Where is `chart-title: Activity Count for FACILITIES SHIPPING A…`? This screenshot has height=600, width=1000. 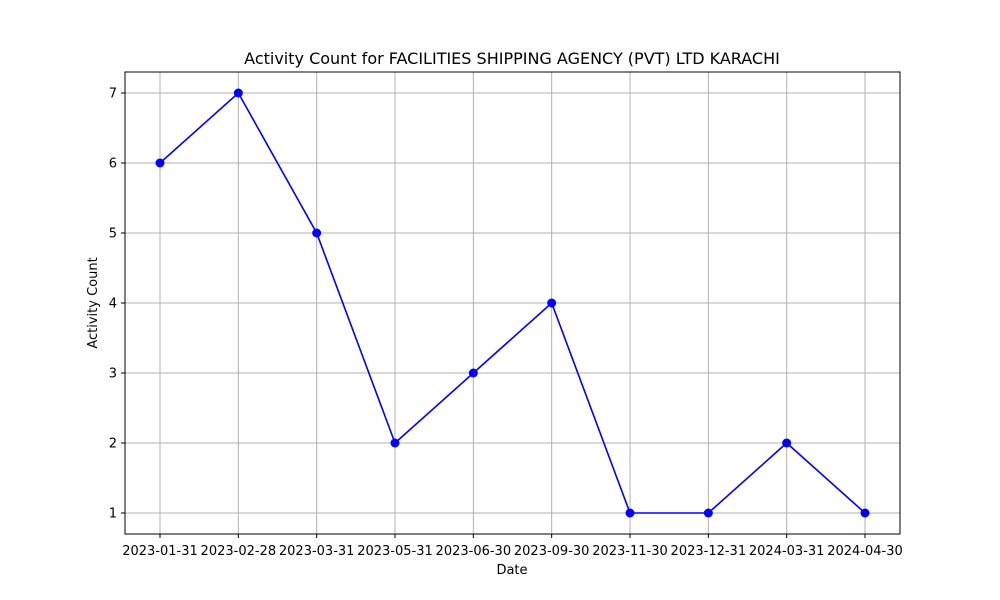
chart-title: Activity Count for FACILITIES SHIPPING A… is located at coordinates (512, 58).